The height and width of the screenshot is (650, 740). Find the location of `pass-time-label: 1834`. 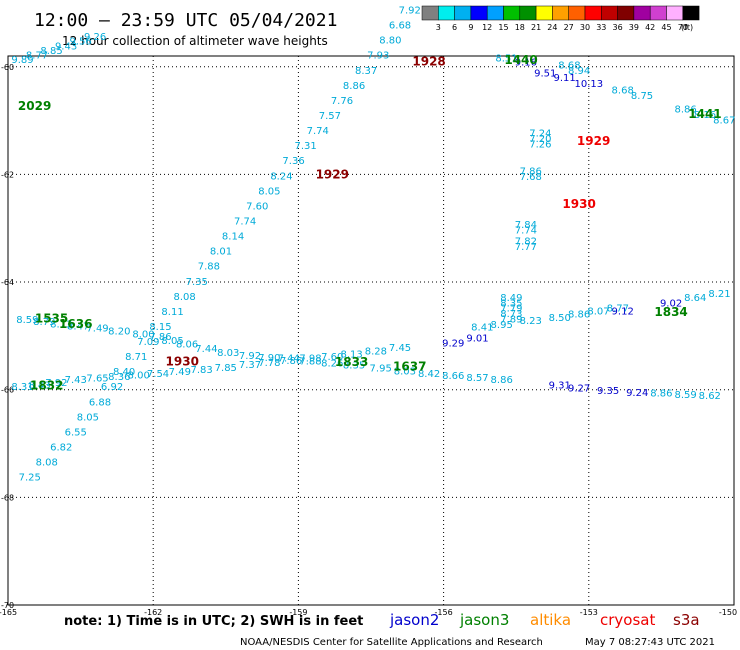

pass-time-label: 1834 is located at coordinates (670, 312).